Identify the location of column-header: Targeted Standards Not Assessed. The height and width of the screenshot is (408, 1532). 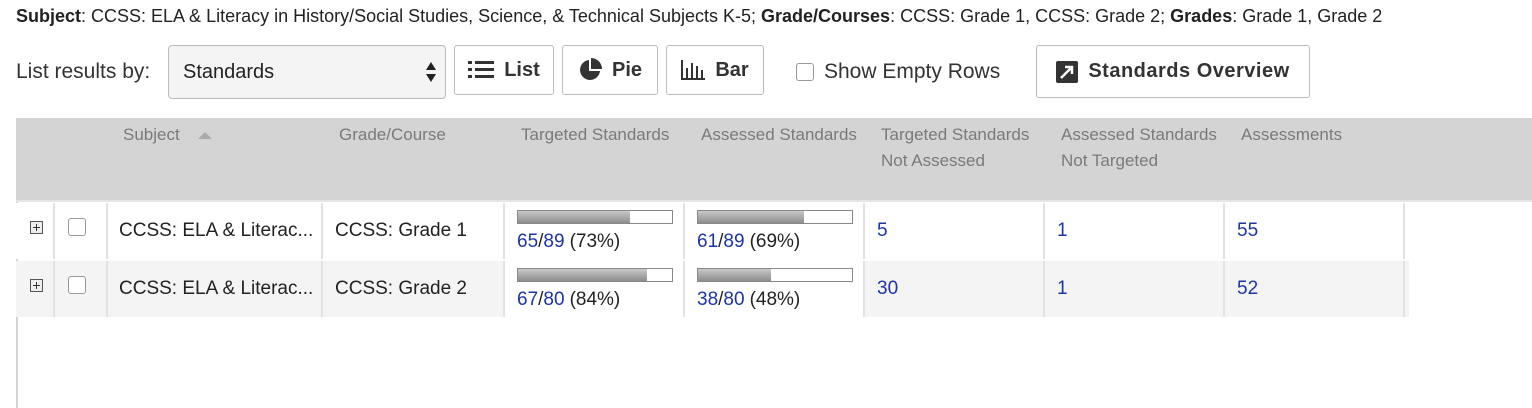
(955, 147).